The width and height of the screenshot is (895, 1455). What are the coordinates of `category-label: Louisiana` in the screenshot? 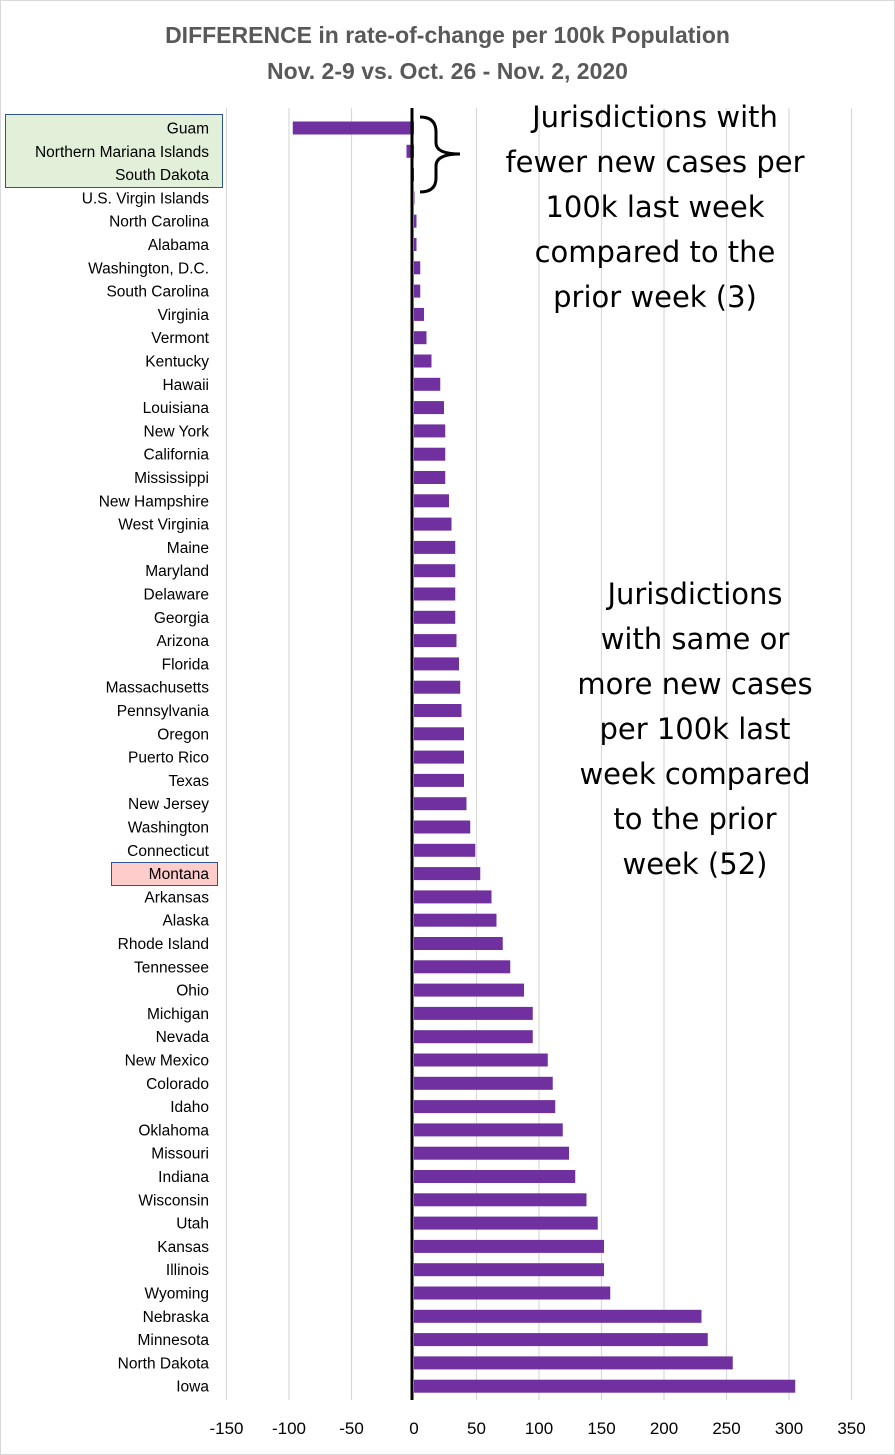 It's located at (176, 408).